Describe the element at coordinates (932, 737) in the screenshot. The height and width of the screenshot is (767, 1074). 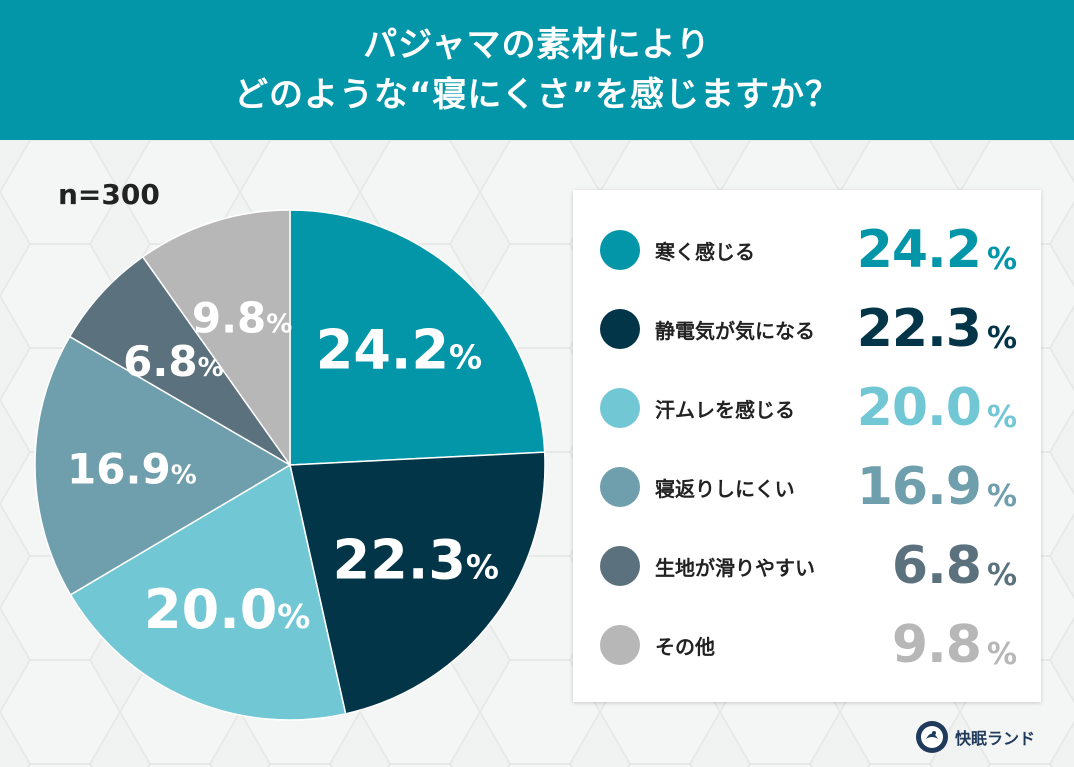
I see `sleep-logo-icon` at that location.